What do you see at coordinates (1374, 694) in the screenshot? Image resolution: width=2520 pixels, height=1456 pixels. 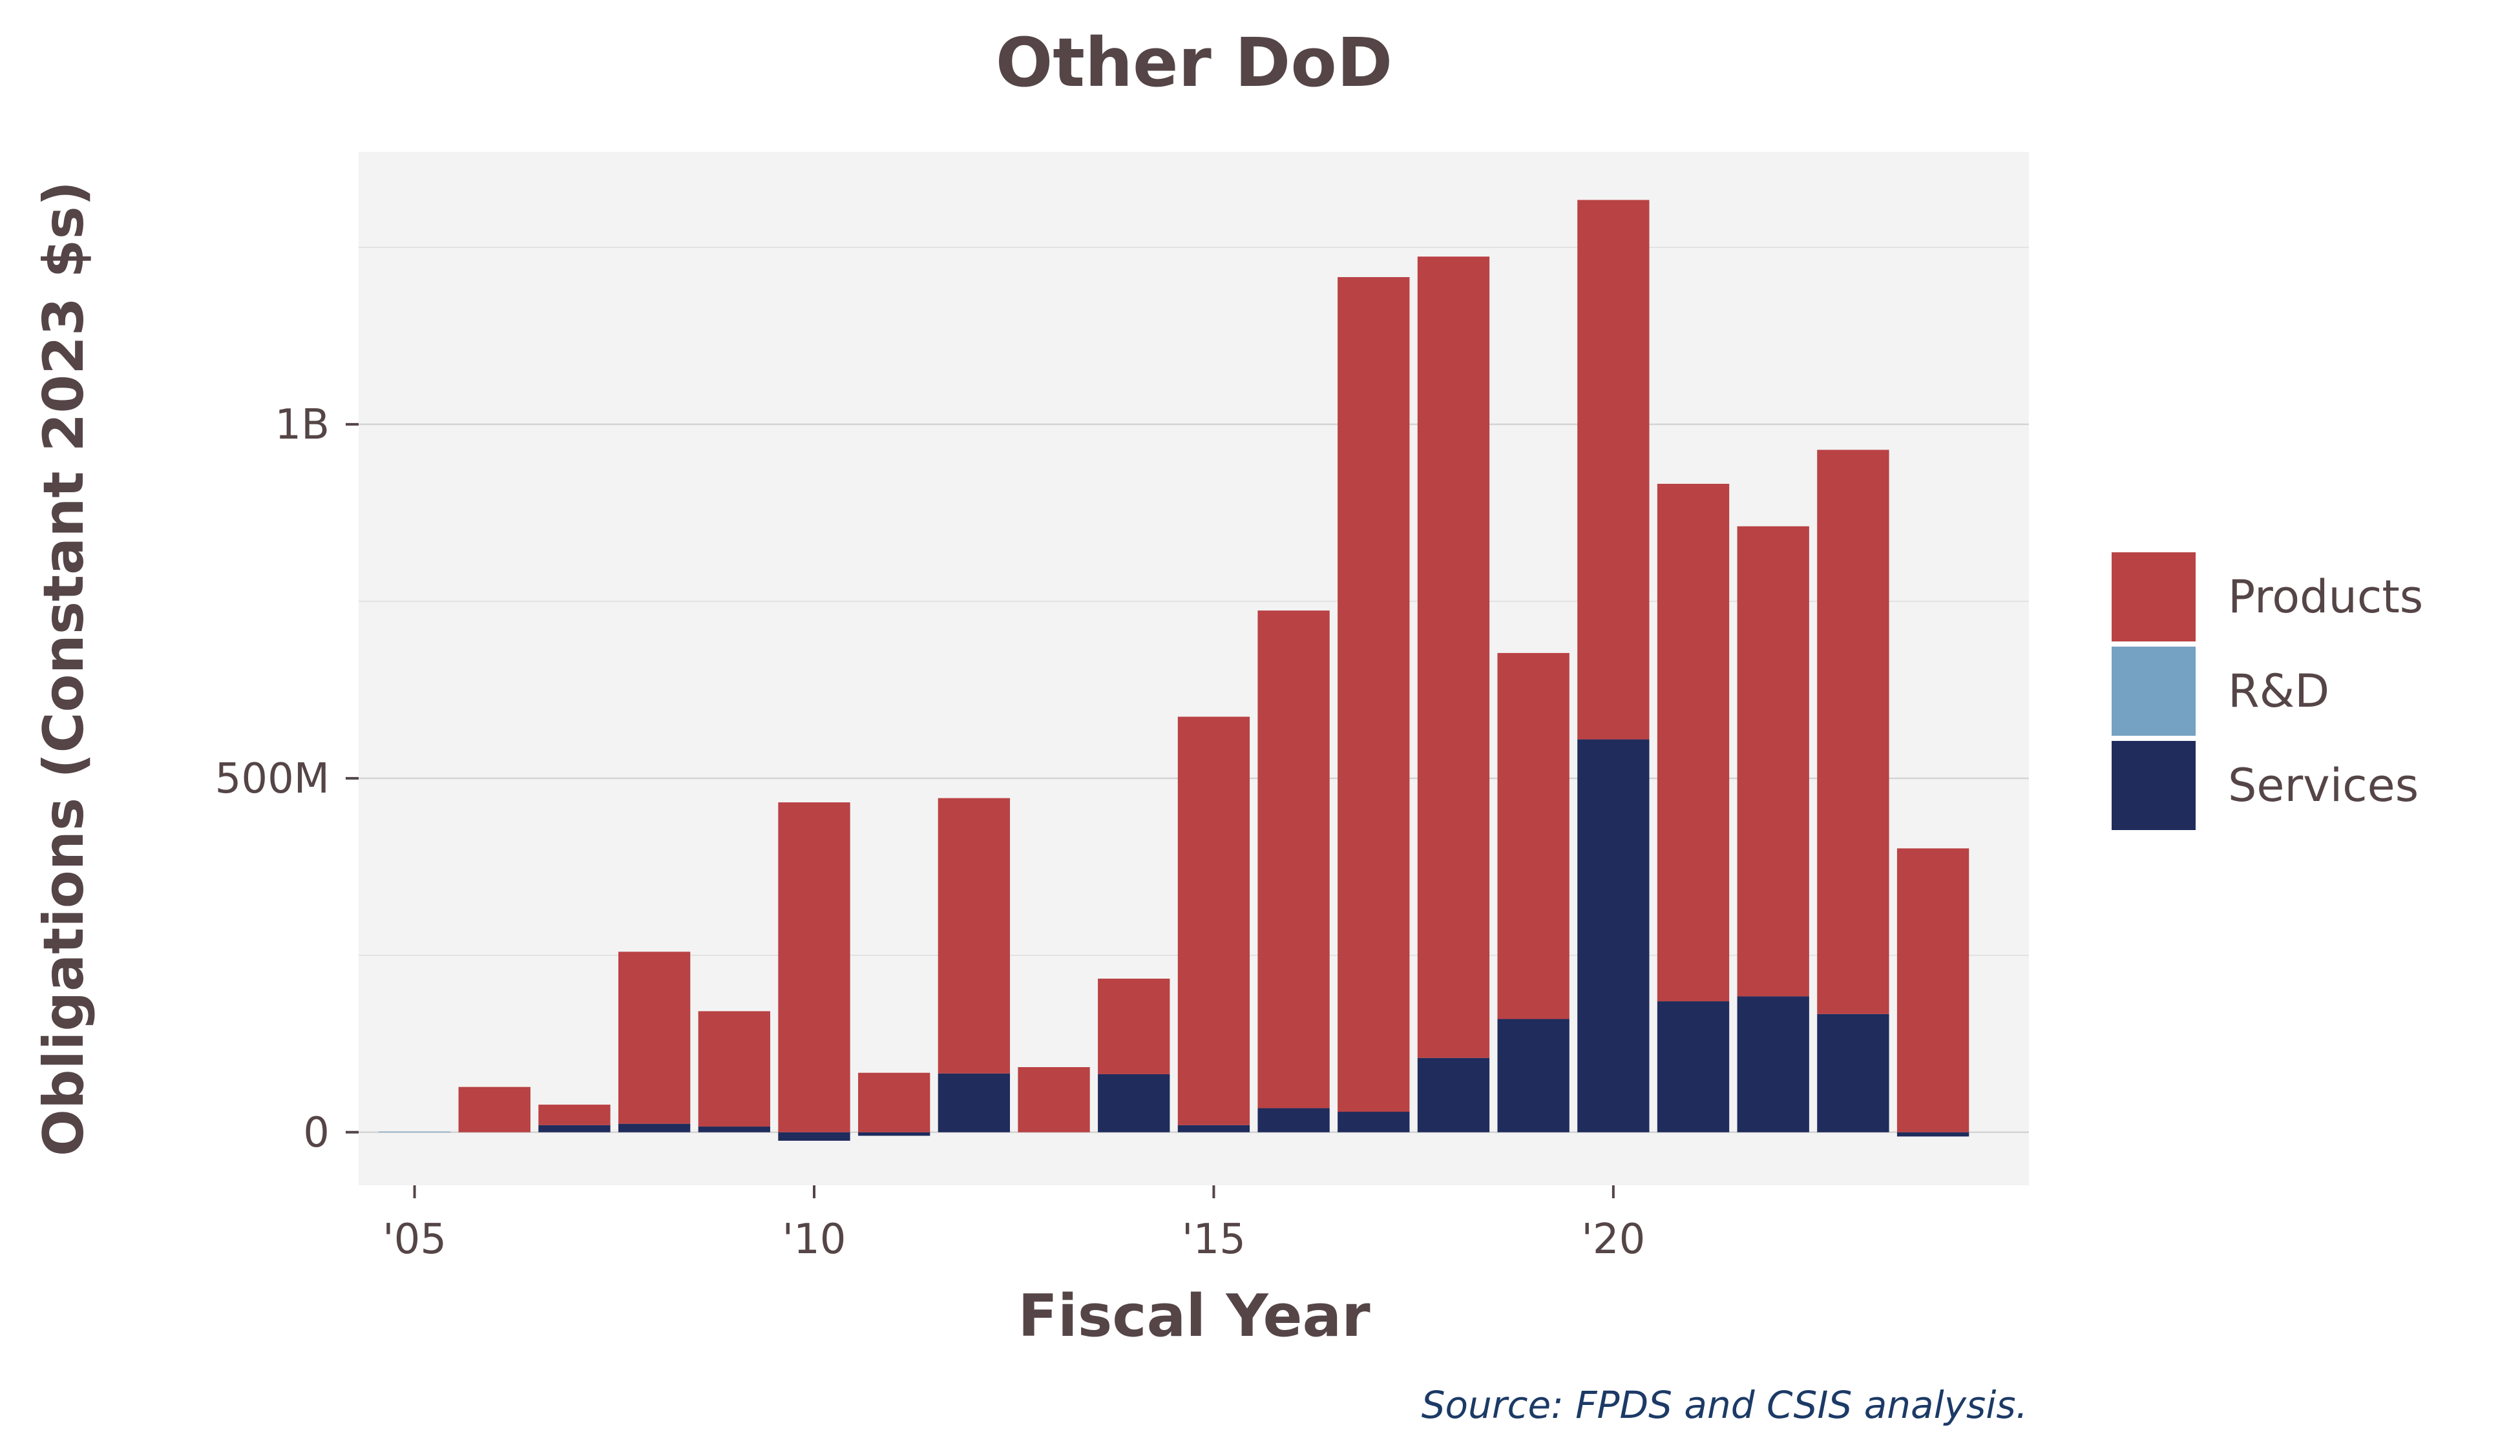 I see `bar-products-2017` at bounding box center [1374, 694].